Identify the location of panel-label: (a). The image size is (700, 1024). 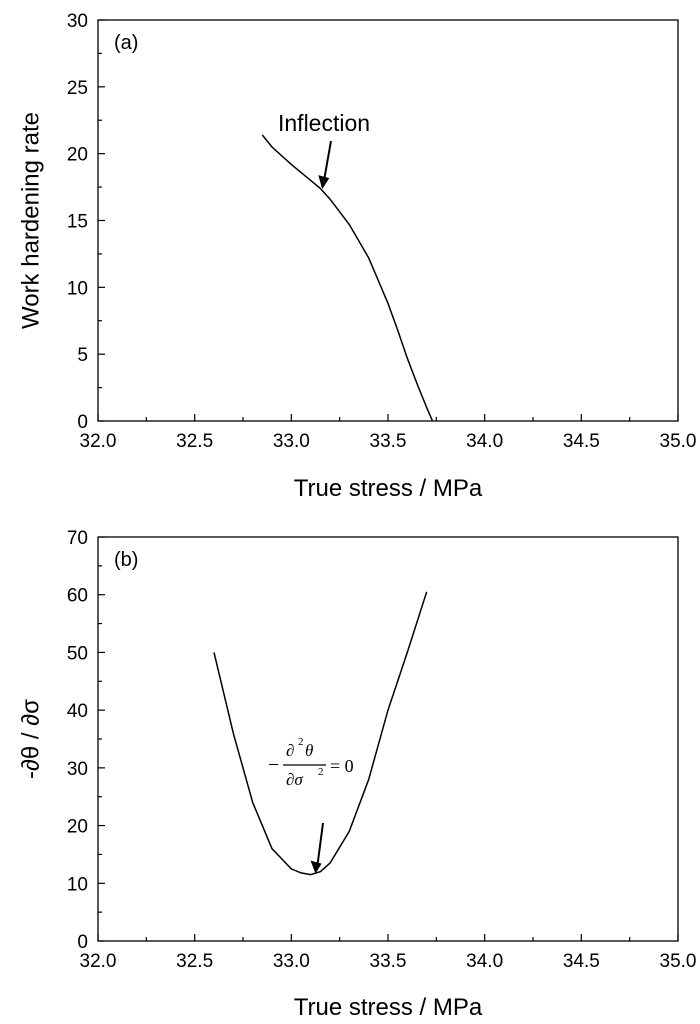
(126, 43).